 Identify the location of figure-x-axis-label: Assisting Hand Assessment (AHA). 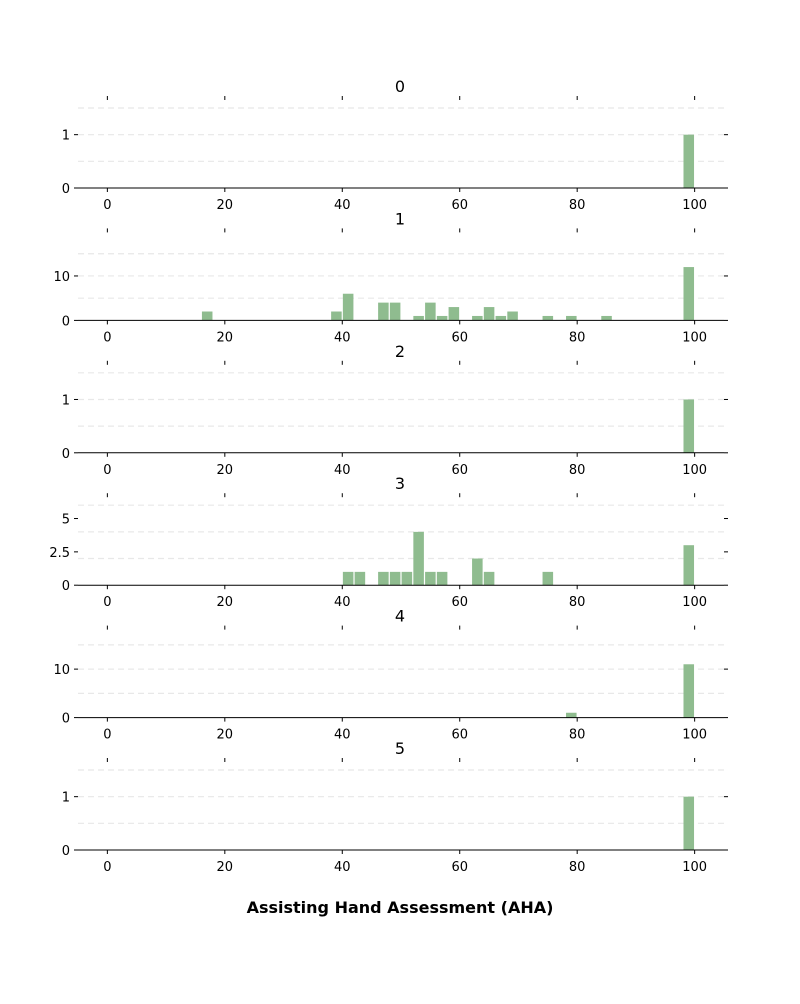
(400, 907).